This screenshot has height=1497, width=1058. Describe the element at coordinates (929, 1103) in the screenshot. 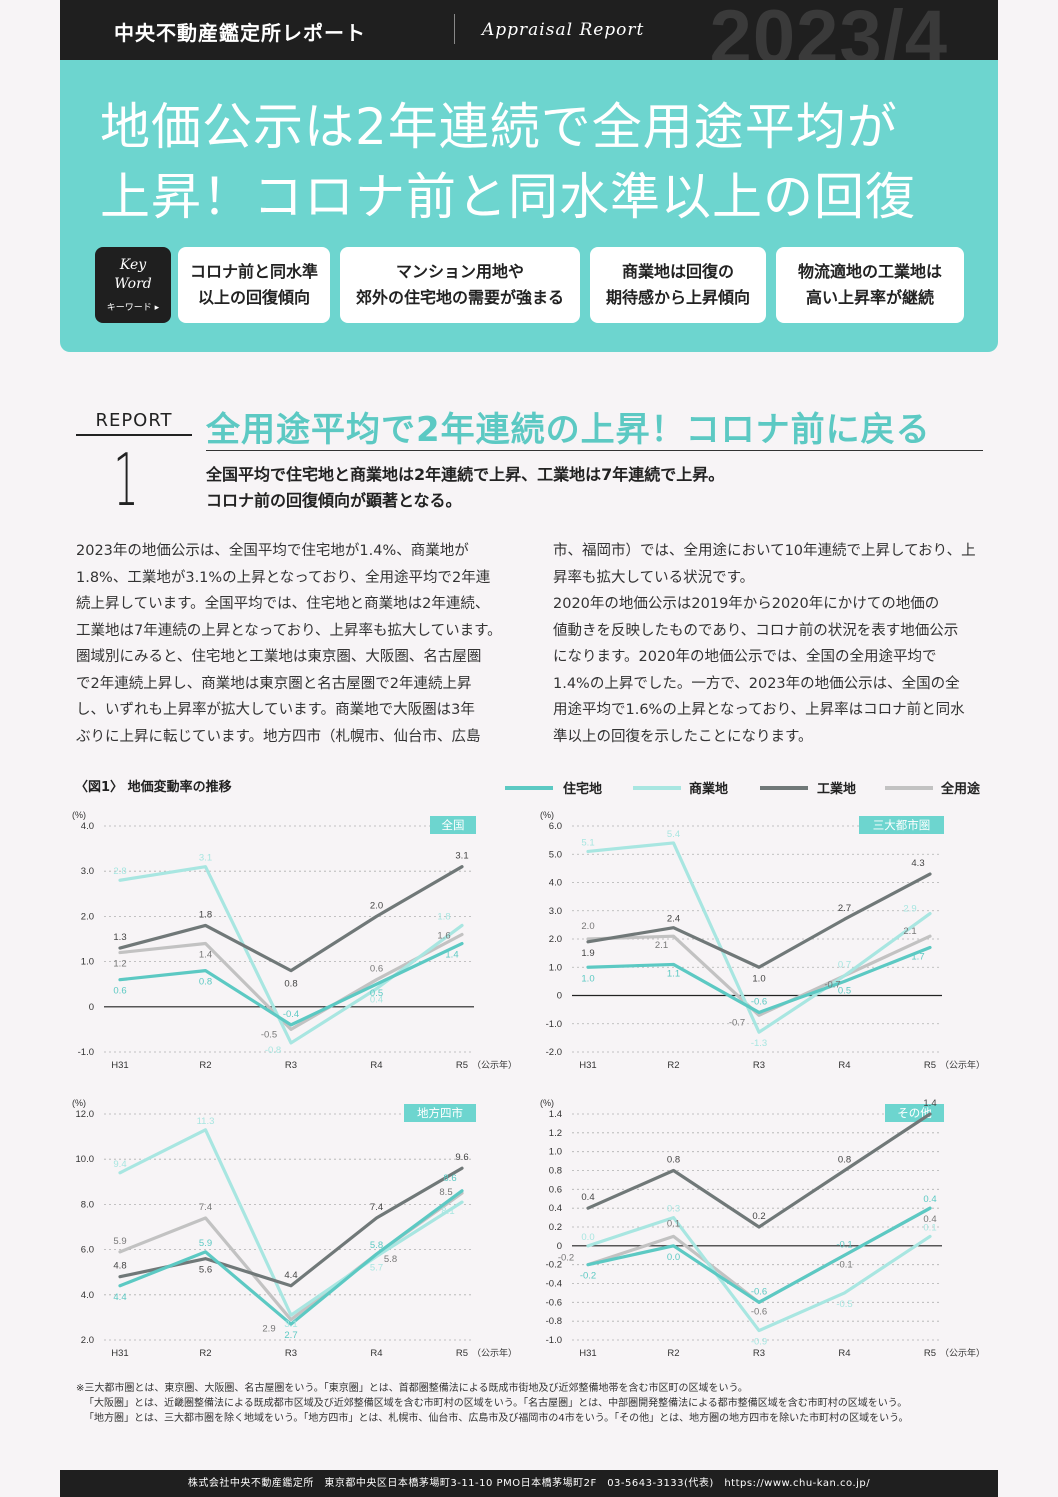

I see `data-label-industrial: 1.4` at that location.